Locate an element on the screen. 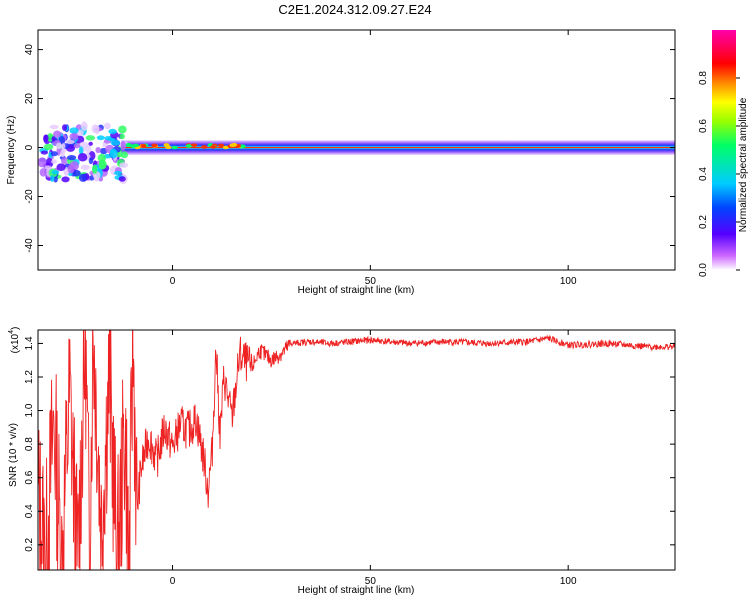 This screenshot has width=750, height=600. colorbar-ticks: 0.0 0.2 0.4 0.6 0.8 is located at coordinates (719, 174).